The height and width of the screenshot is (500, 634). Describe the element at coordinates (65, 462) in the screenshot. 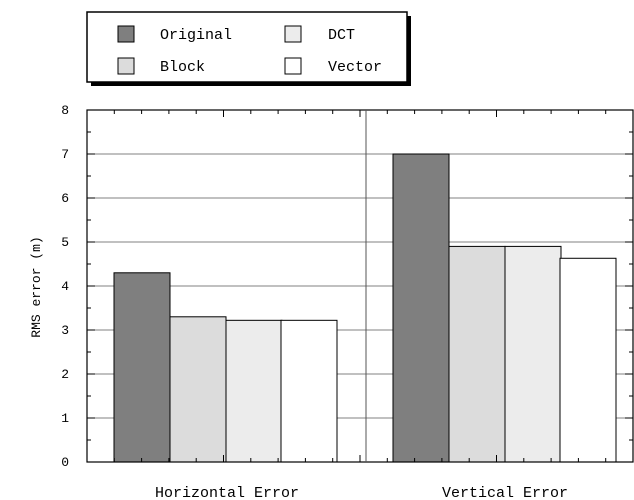

I see `y-tick-label: 0` at that location.